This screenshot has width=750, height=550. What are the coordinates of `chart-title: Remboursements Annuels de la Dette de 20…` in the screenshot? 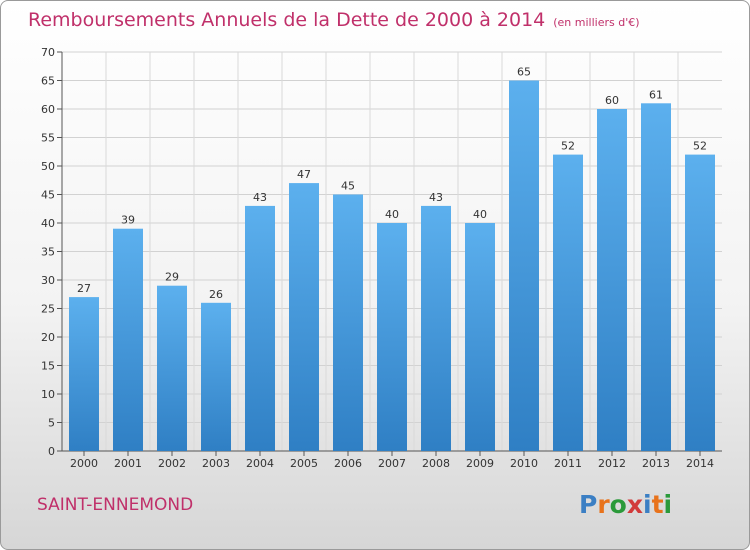 It's located at (334, 20).